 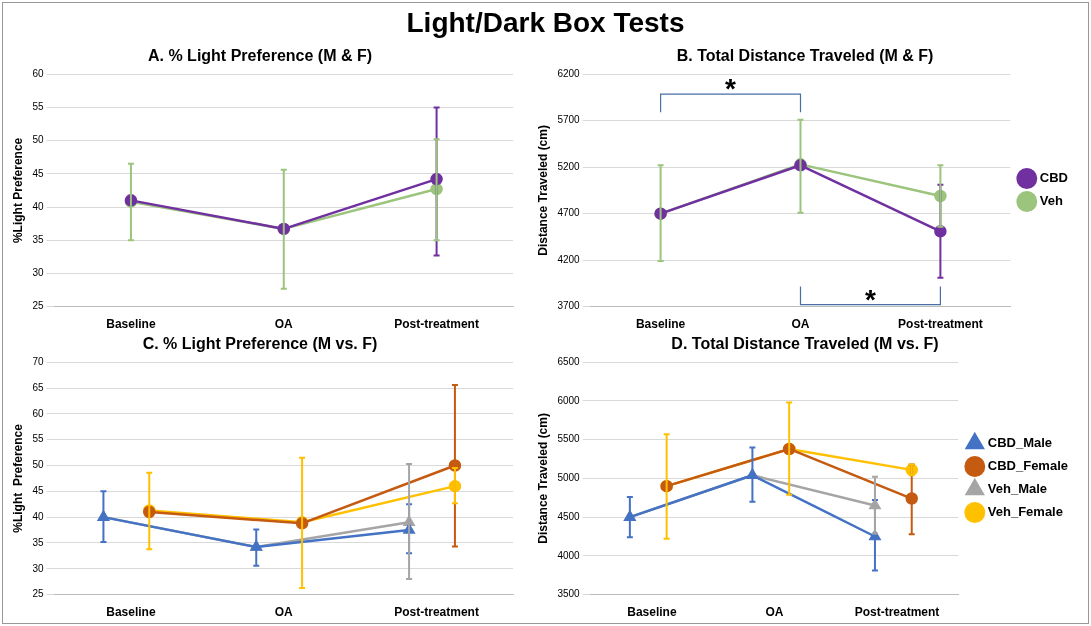 I want to click on y-tick-label: 4200, so click(x=569, y=259).